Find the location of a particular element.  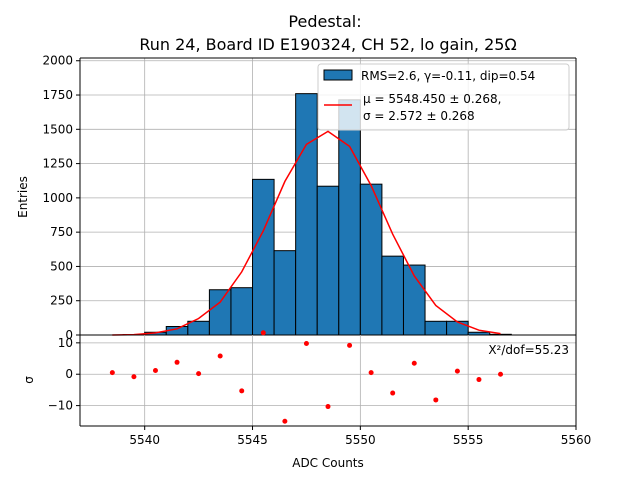

top-y-tick-label: 250 is located at coordinates (61, 301).